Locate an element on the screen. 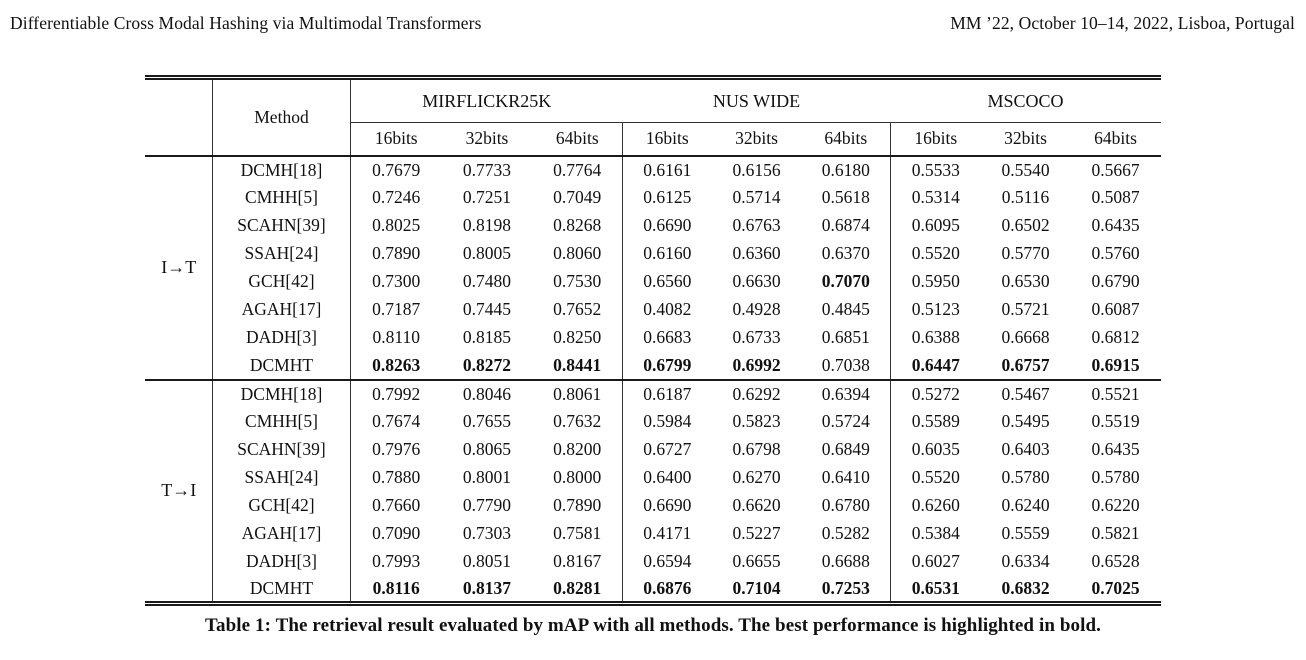 Image resolution: width=1306 pixels, height=660 pixels. map-value: 0.6832 is located at coordinates (1025, 587).